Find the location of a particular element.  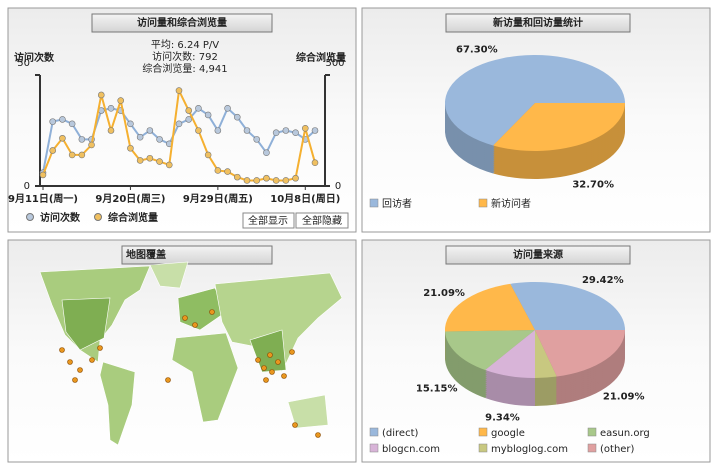

y2-tick-label: 500 is located at coordinates (334, 63).